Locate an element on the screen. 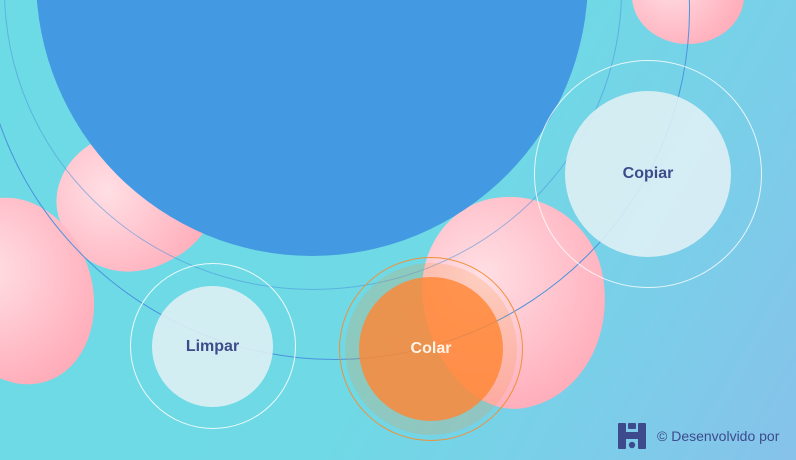 This screenshot has height=460, width=796. copy-button: Copiar is located at coordinates (648, 174).